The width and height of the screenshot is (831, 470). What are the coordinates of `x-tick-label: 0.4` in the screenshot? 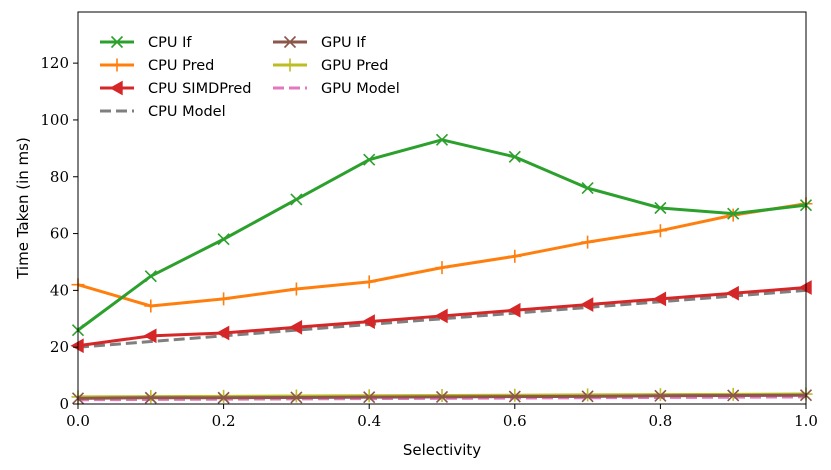 It's located at (369, 421).